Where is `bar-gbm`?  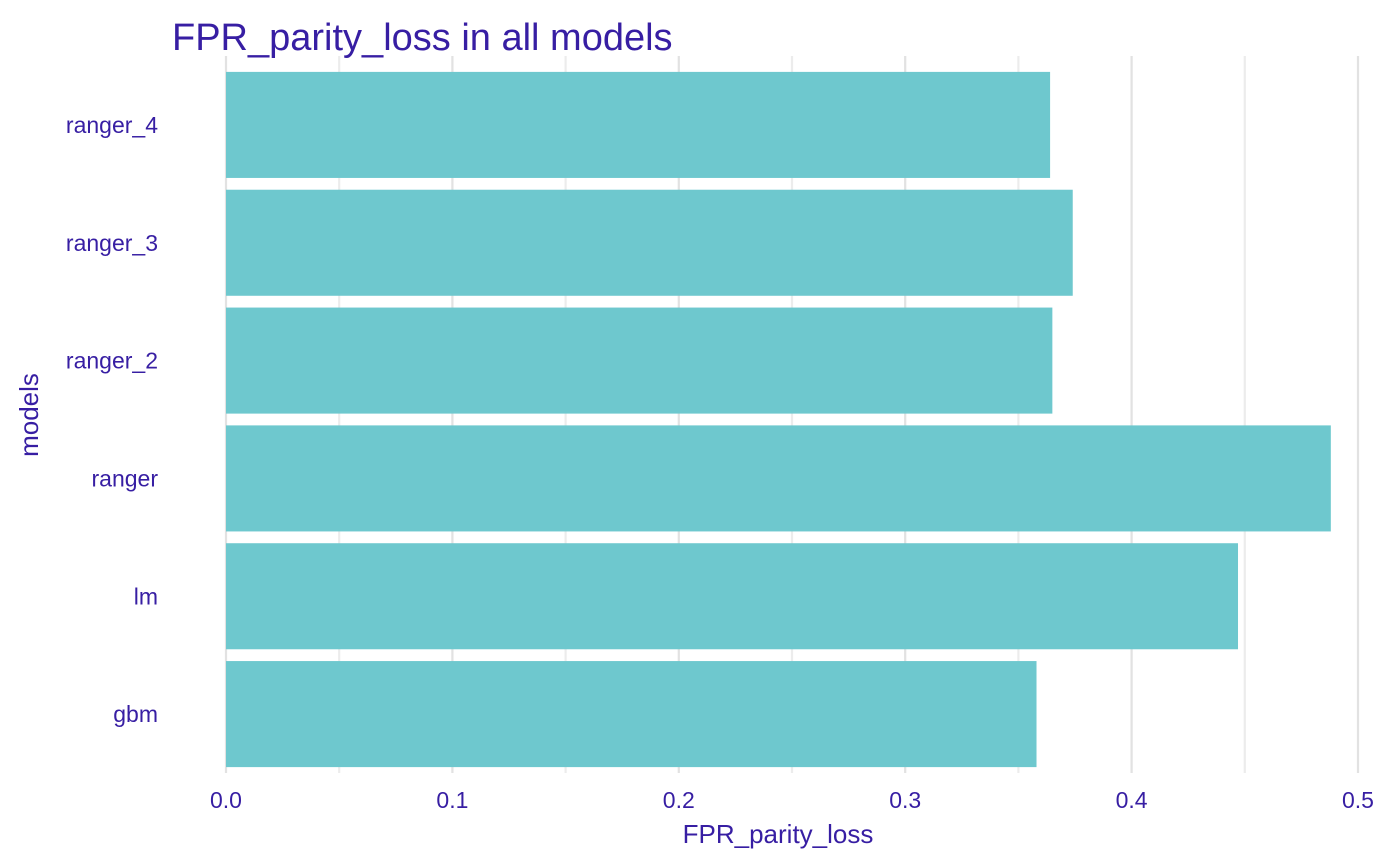 bar-gbm is located at coordinates (631, 714).